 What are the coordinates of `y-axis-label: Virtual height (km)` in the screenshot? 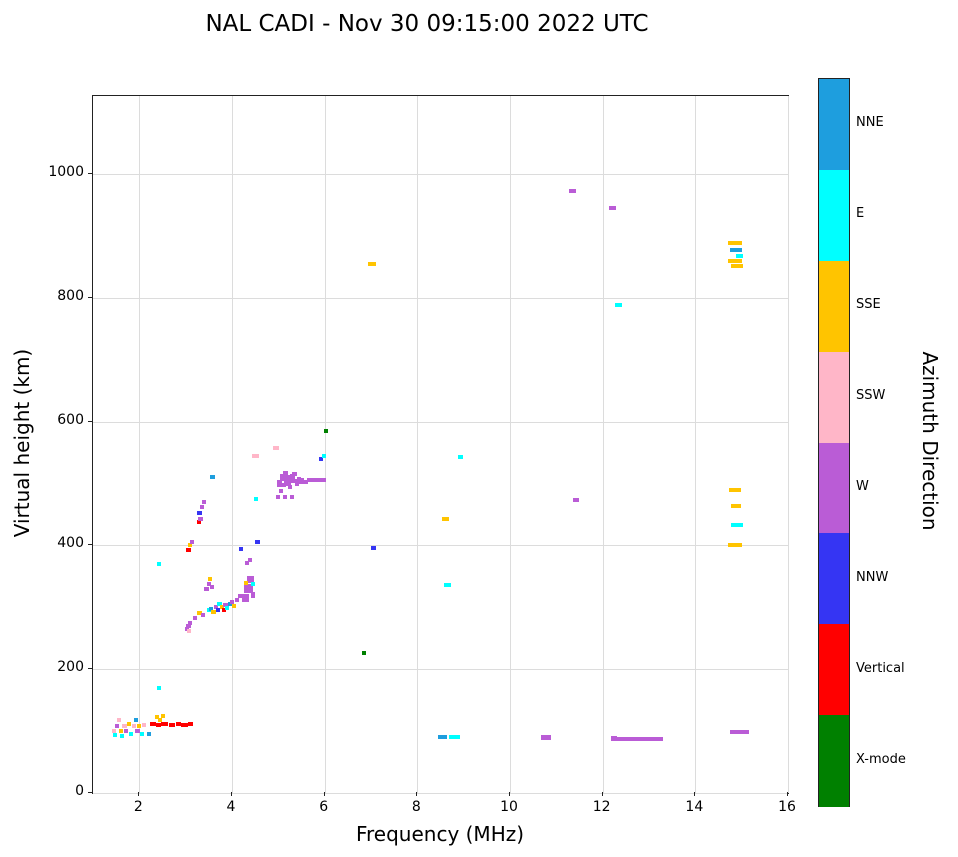 It's located at (22, 443).